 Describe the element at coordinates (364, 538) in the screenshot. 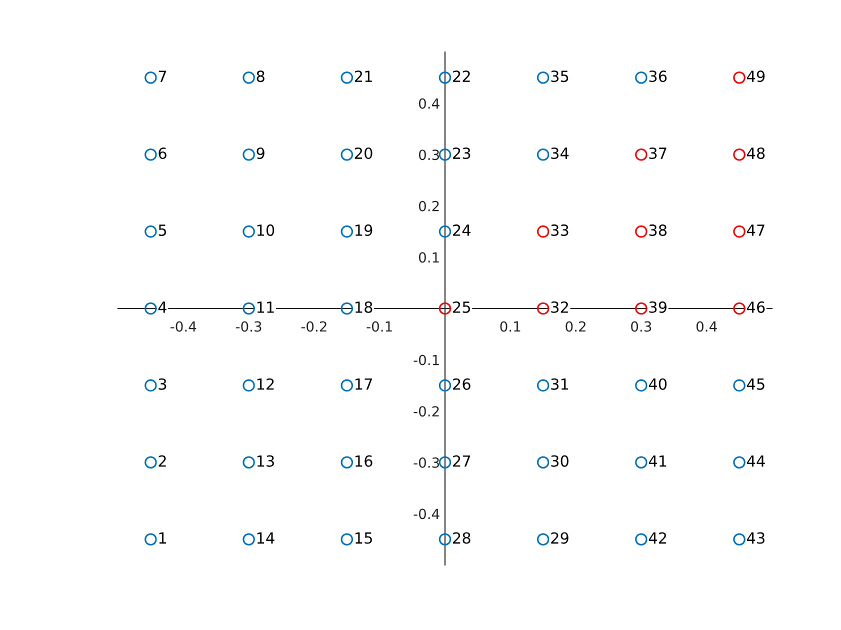

I see `annotation: 15` at that location.